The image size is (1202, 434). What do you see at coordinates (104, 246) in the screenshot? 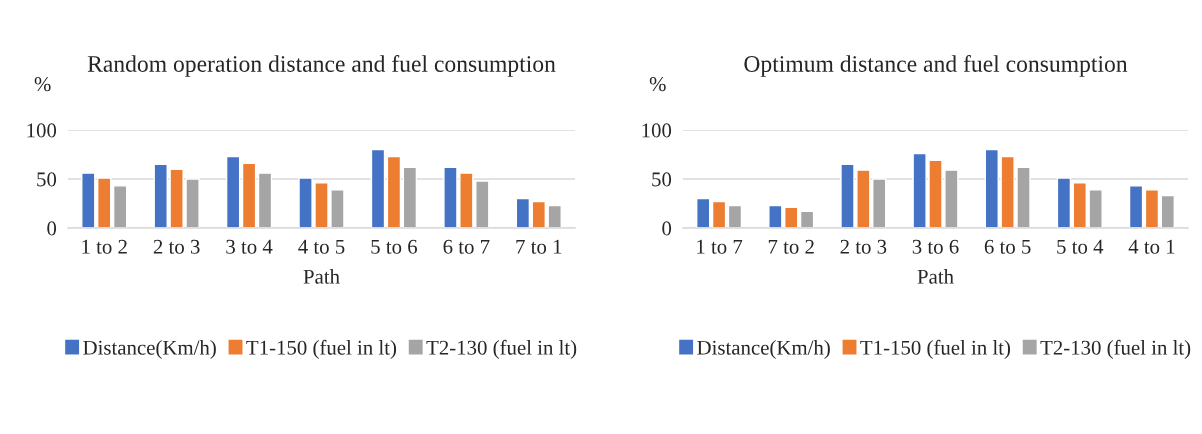
I see `x-tick-label: 1 to 2` at bounding box center [104, 246].